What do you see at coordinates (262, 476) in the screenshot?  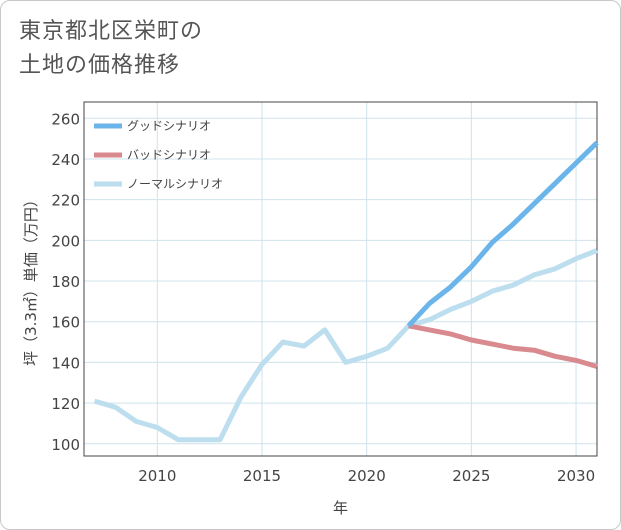 I see `x-tick-label: 2015` at bounding box center [262, 476].